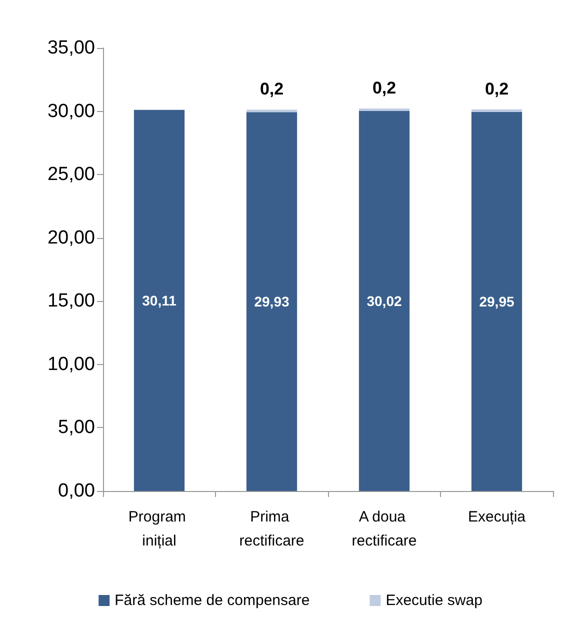  I want to click on legend-label: Executie swap, so click(434, 600).